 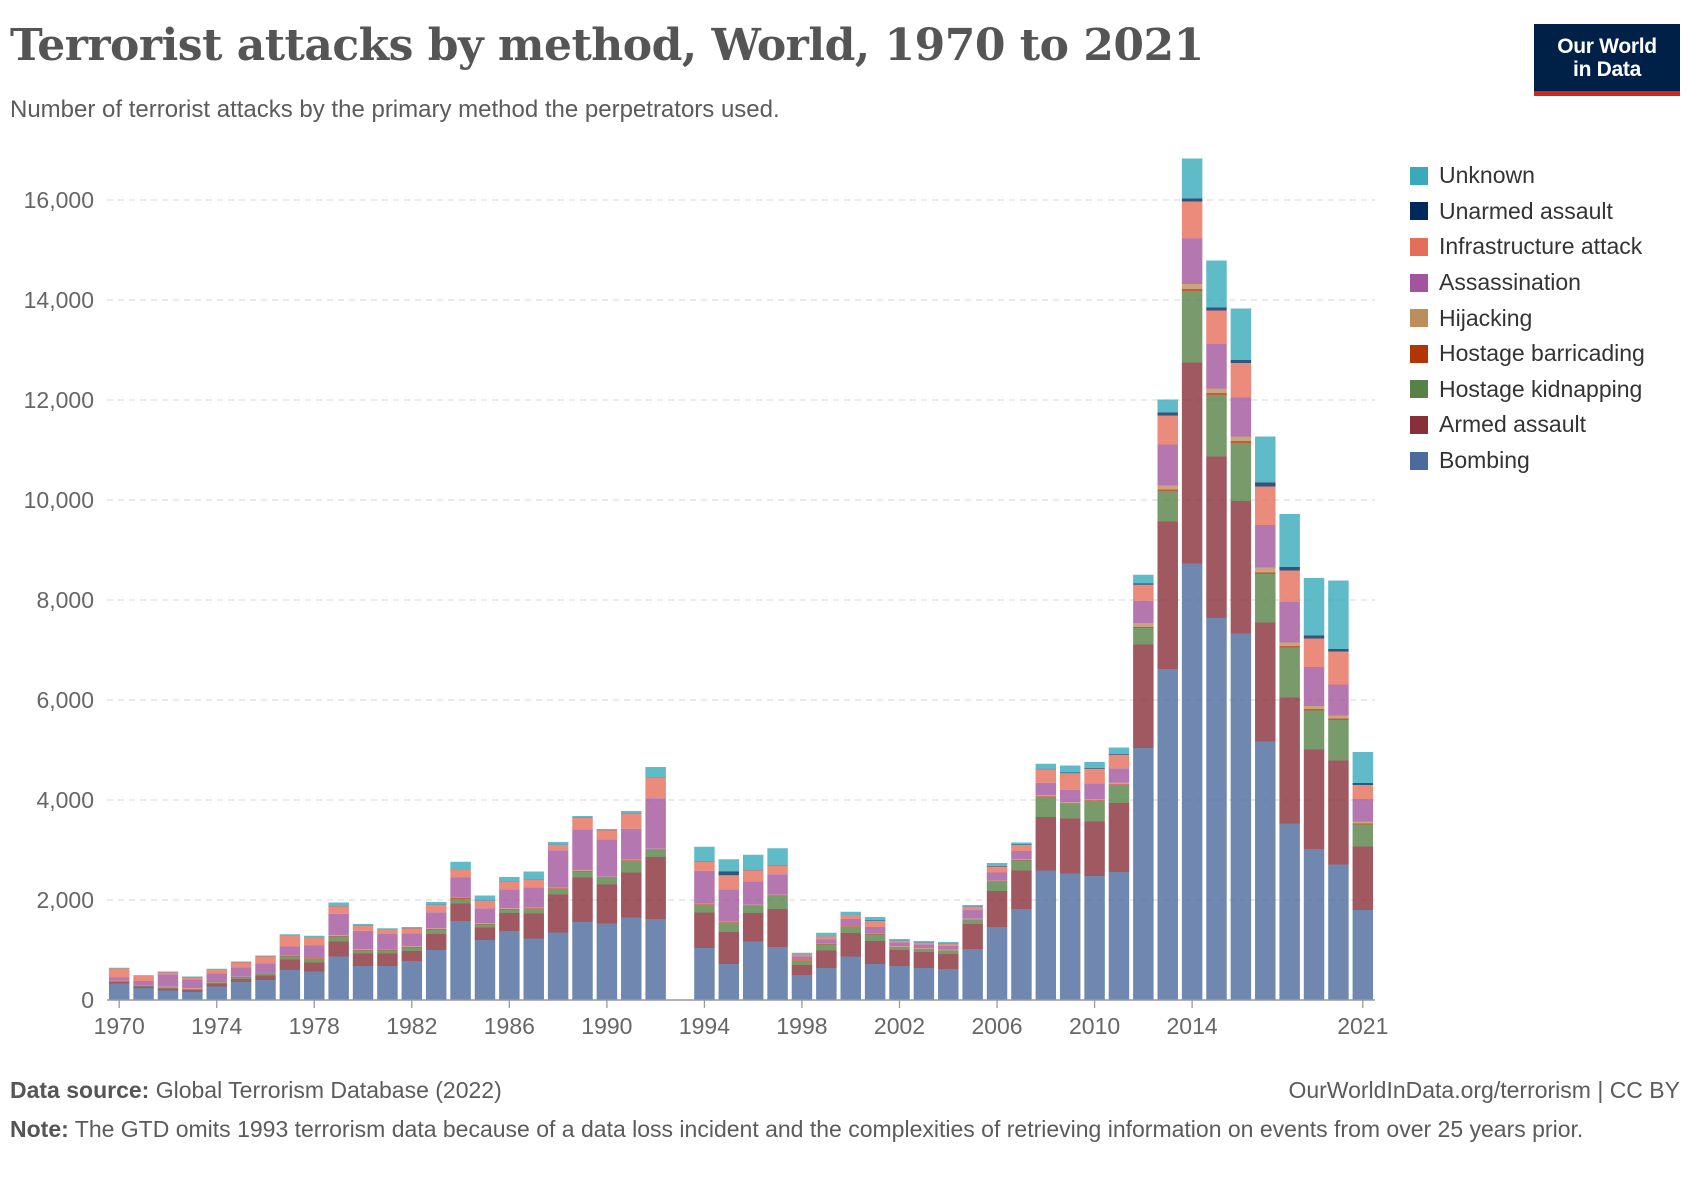 What do you see at coordinates (1527, 461) in the screenshot?
I see `legend-item: Bombing` at bounding box center [1527, 461].